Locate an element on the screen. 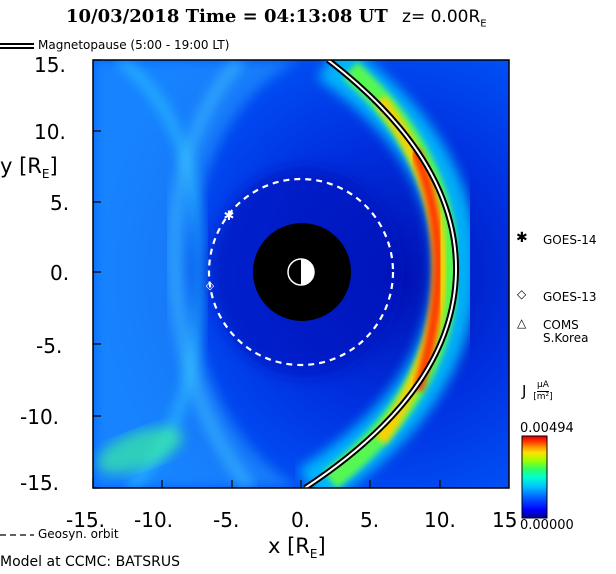 The width and height of the screenshot is (616, 574). title-date: 10/03/2018 is located at coordinates (123, 16).